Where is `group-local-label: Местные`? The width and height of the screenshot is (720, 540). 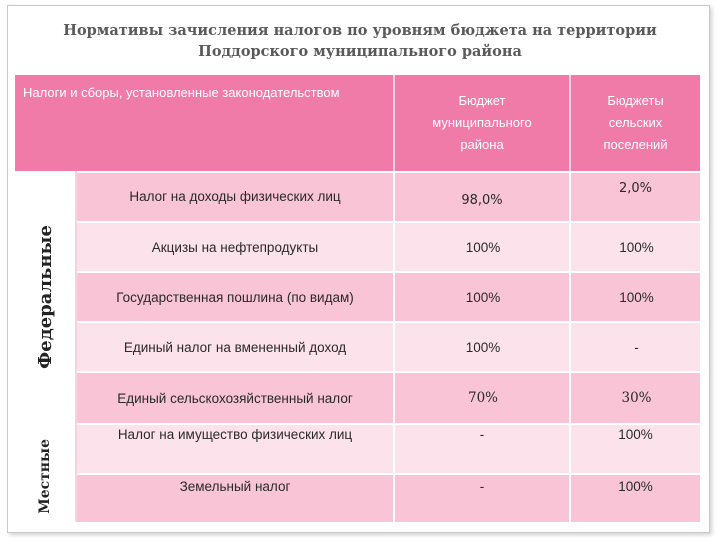
group-local-label: Местные is located at coordinates (45, 476).